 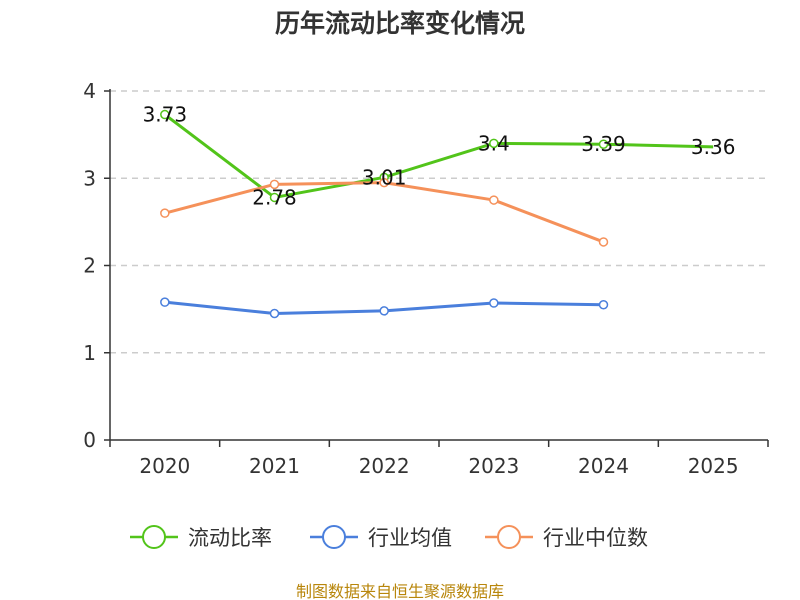 What do you see at coordinates (89, 440) in the screenshot?
I see `y-tick-label: 0` at bounding box center [89, 440].